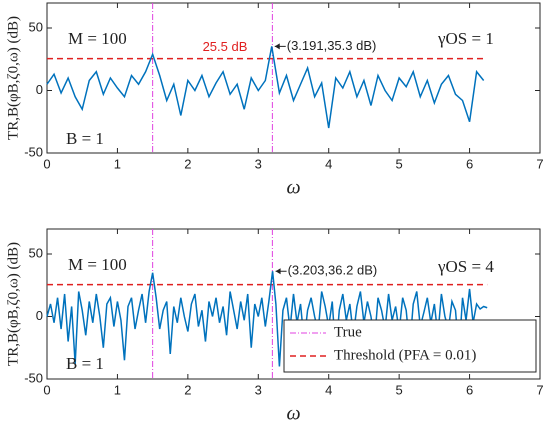 The image size is (545, 428). What do you see at coordinates (333, 270) in the screenshot?
I see `peak-label: (3.203,36.2 dB)` at bounding box center [333, 270].